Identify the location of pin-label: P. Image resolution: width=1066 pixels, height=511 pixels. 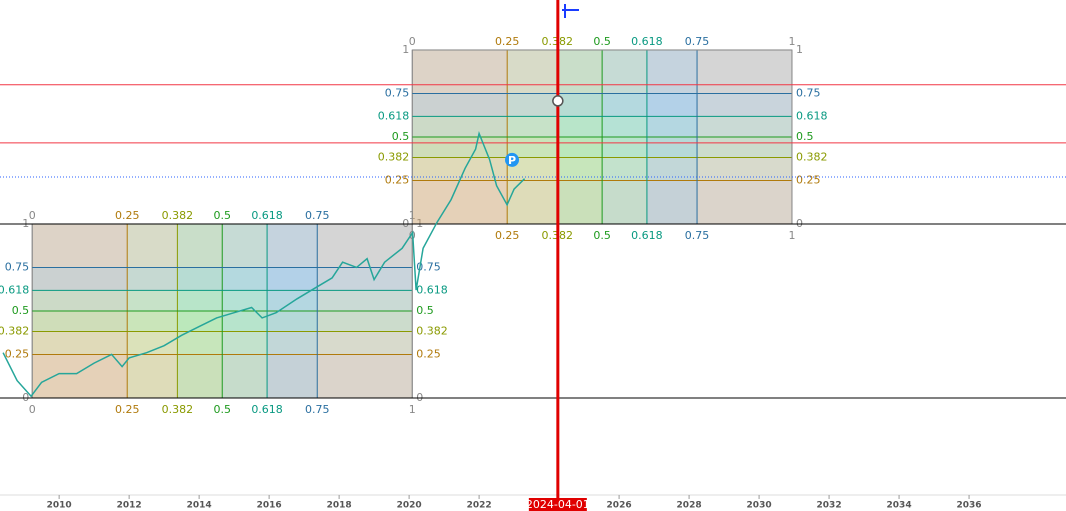
(512, 160).